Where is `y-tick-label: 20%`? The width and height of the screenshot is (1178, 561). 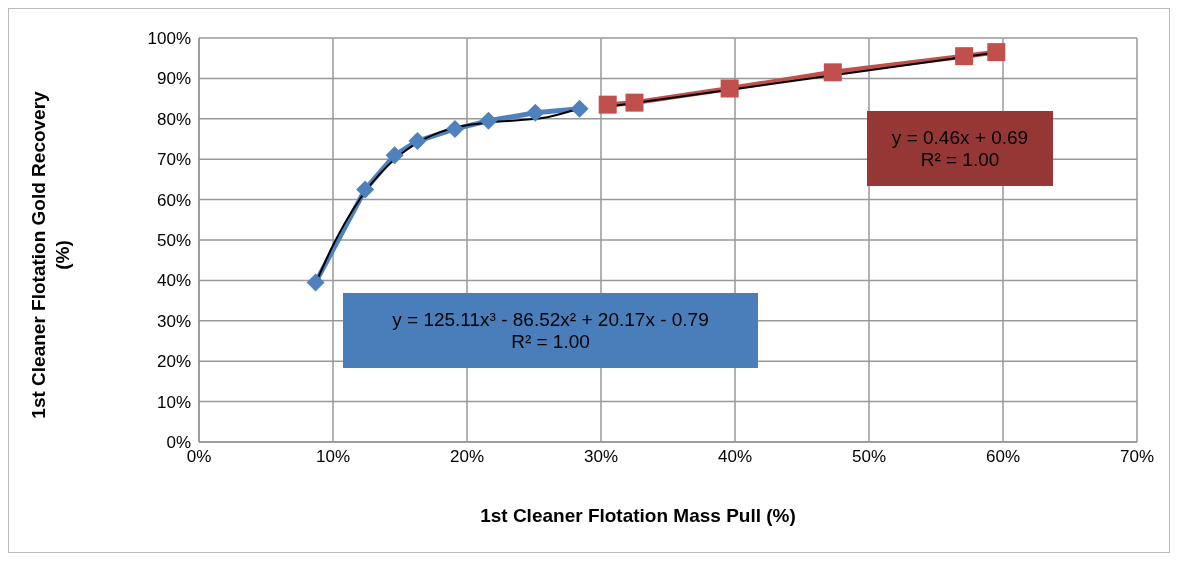
y-tick-label: 20% is located at coordinates (173, 362).